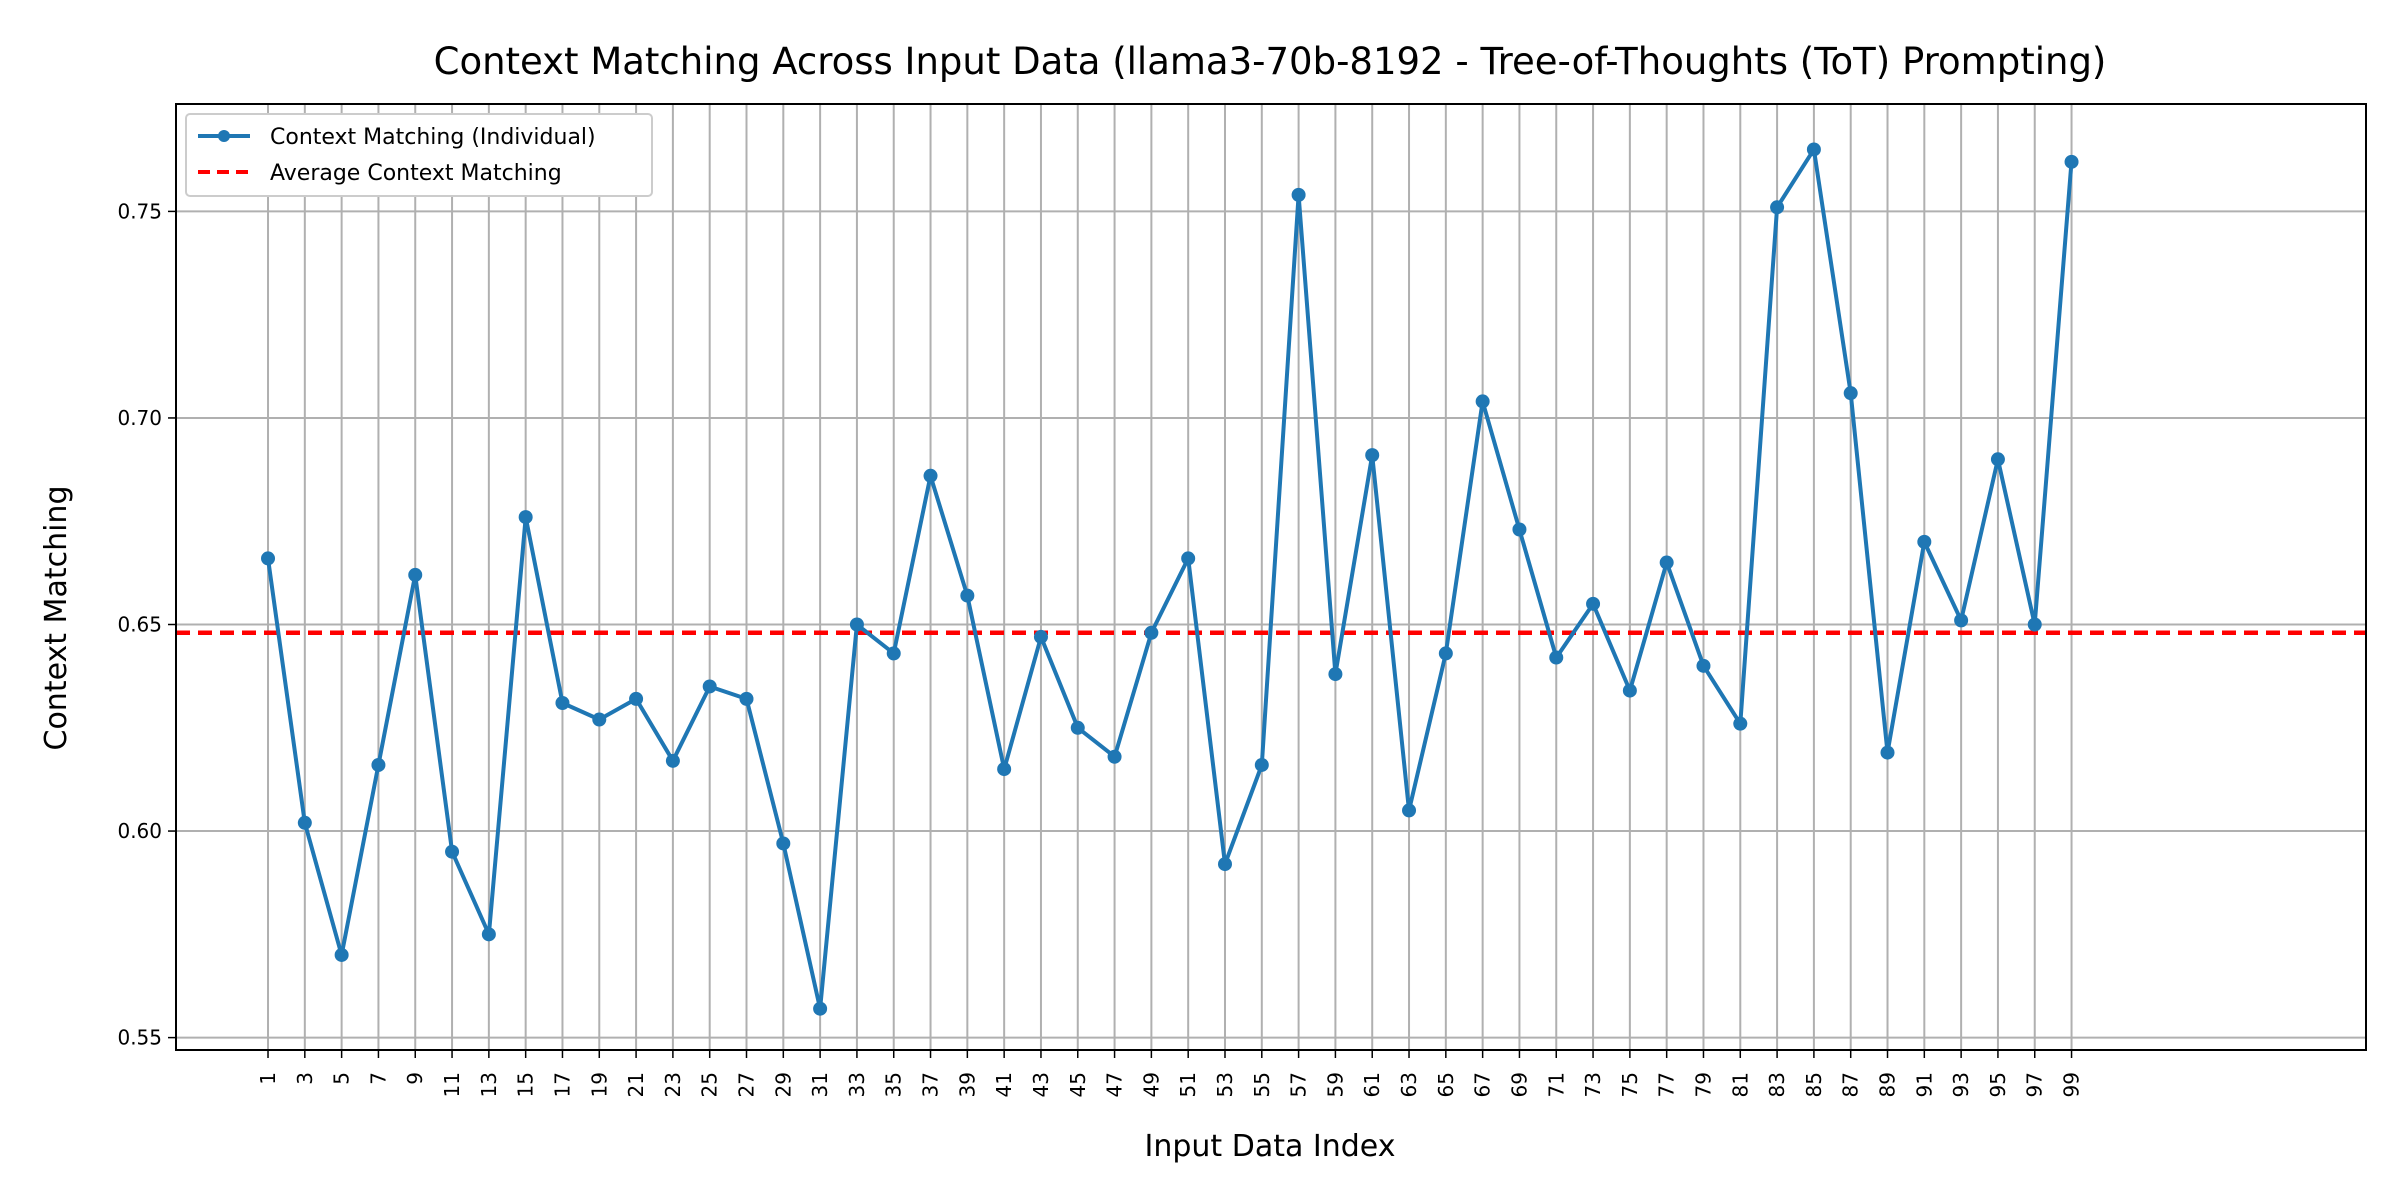 Image resolution: width=2400 pixels, height=1200 pixels. I want to click on x-tick-label: 33, so click(857, 1084).